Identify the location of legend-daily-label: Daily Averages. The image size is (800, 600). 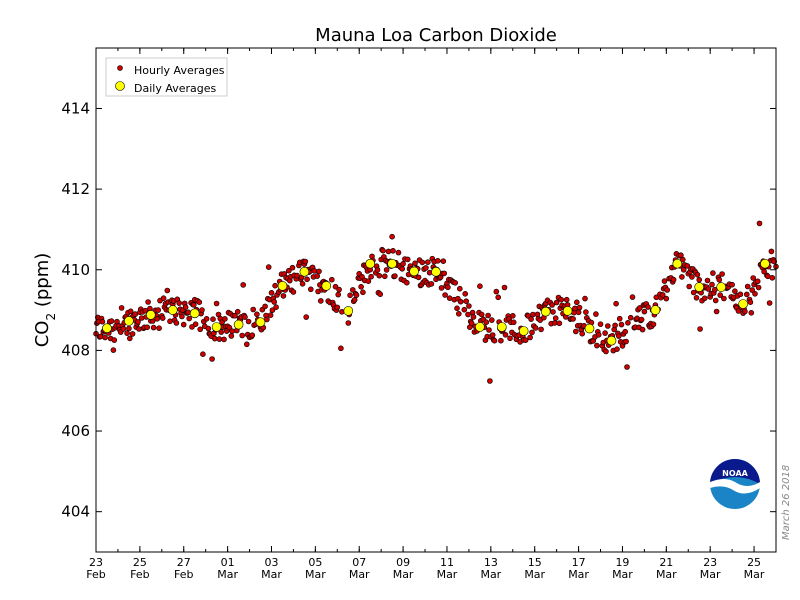
(175, 88).